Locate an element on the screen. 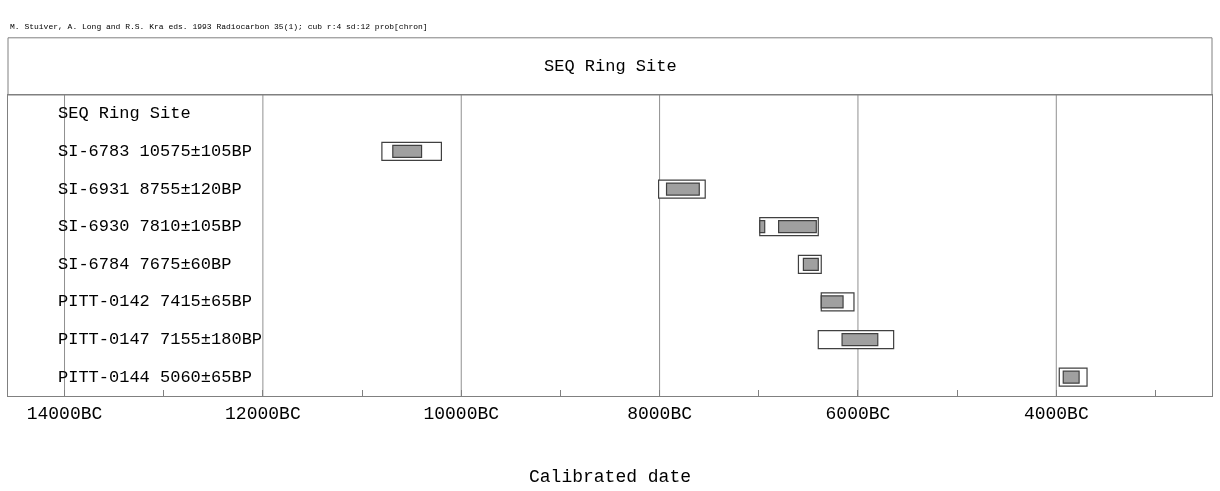 The image size is (1220, 491). x-axis-title: Calibrated date is located at coordinates (610, 477).